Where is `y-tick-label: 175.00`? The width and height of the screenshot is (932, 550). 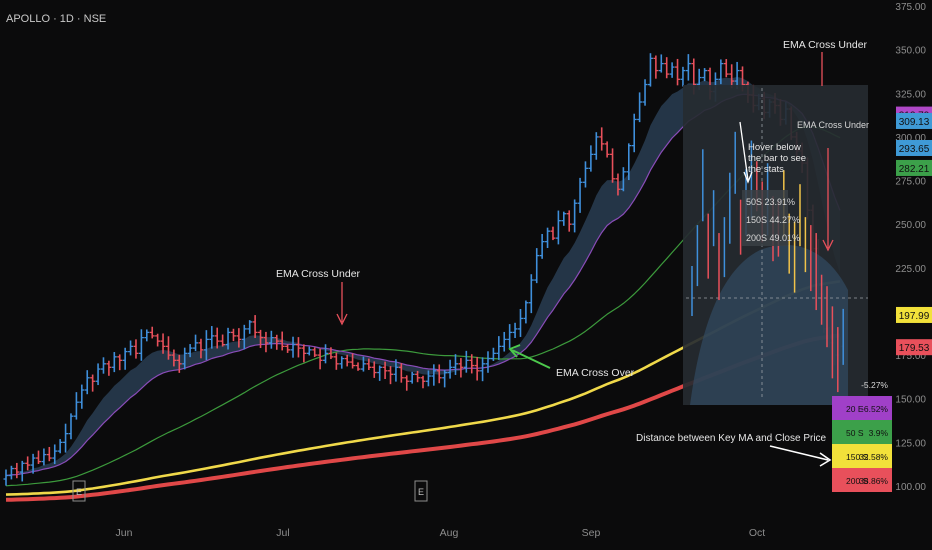 y-tick-label: 175.00 is located at coordinates (910, 356).